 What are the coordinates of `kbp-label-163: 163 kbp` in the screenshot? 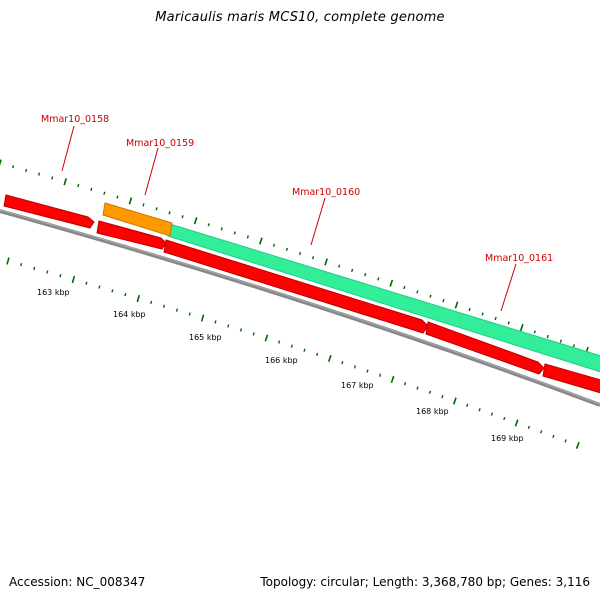 It's located at (53, 292).